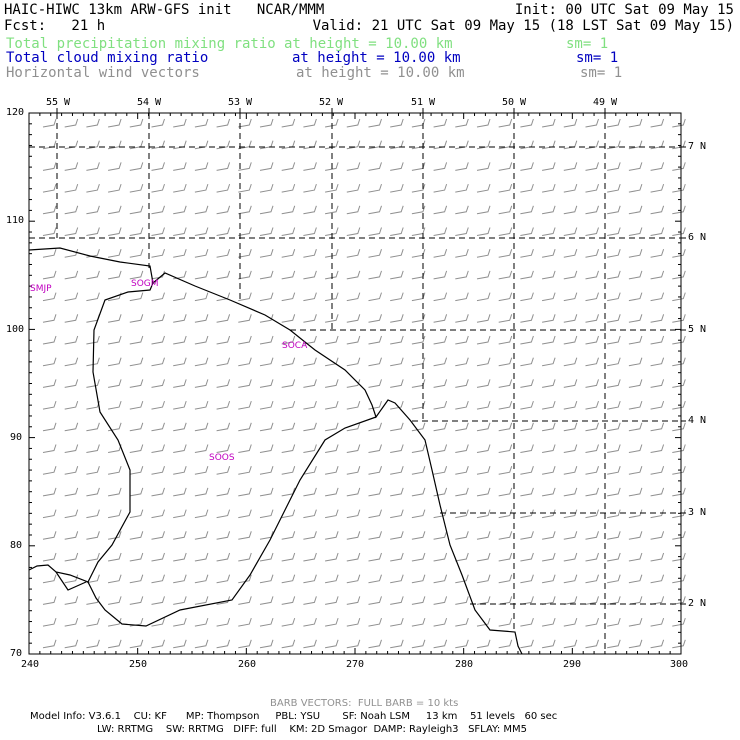  I want to click on barb-vector-note: BARB VECTORS: FULL BARB = 10 kts, so click(364, 703).